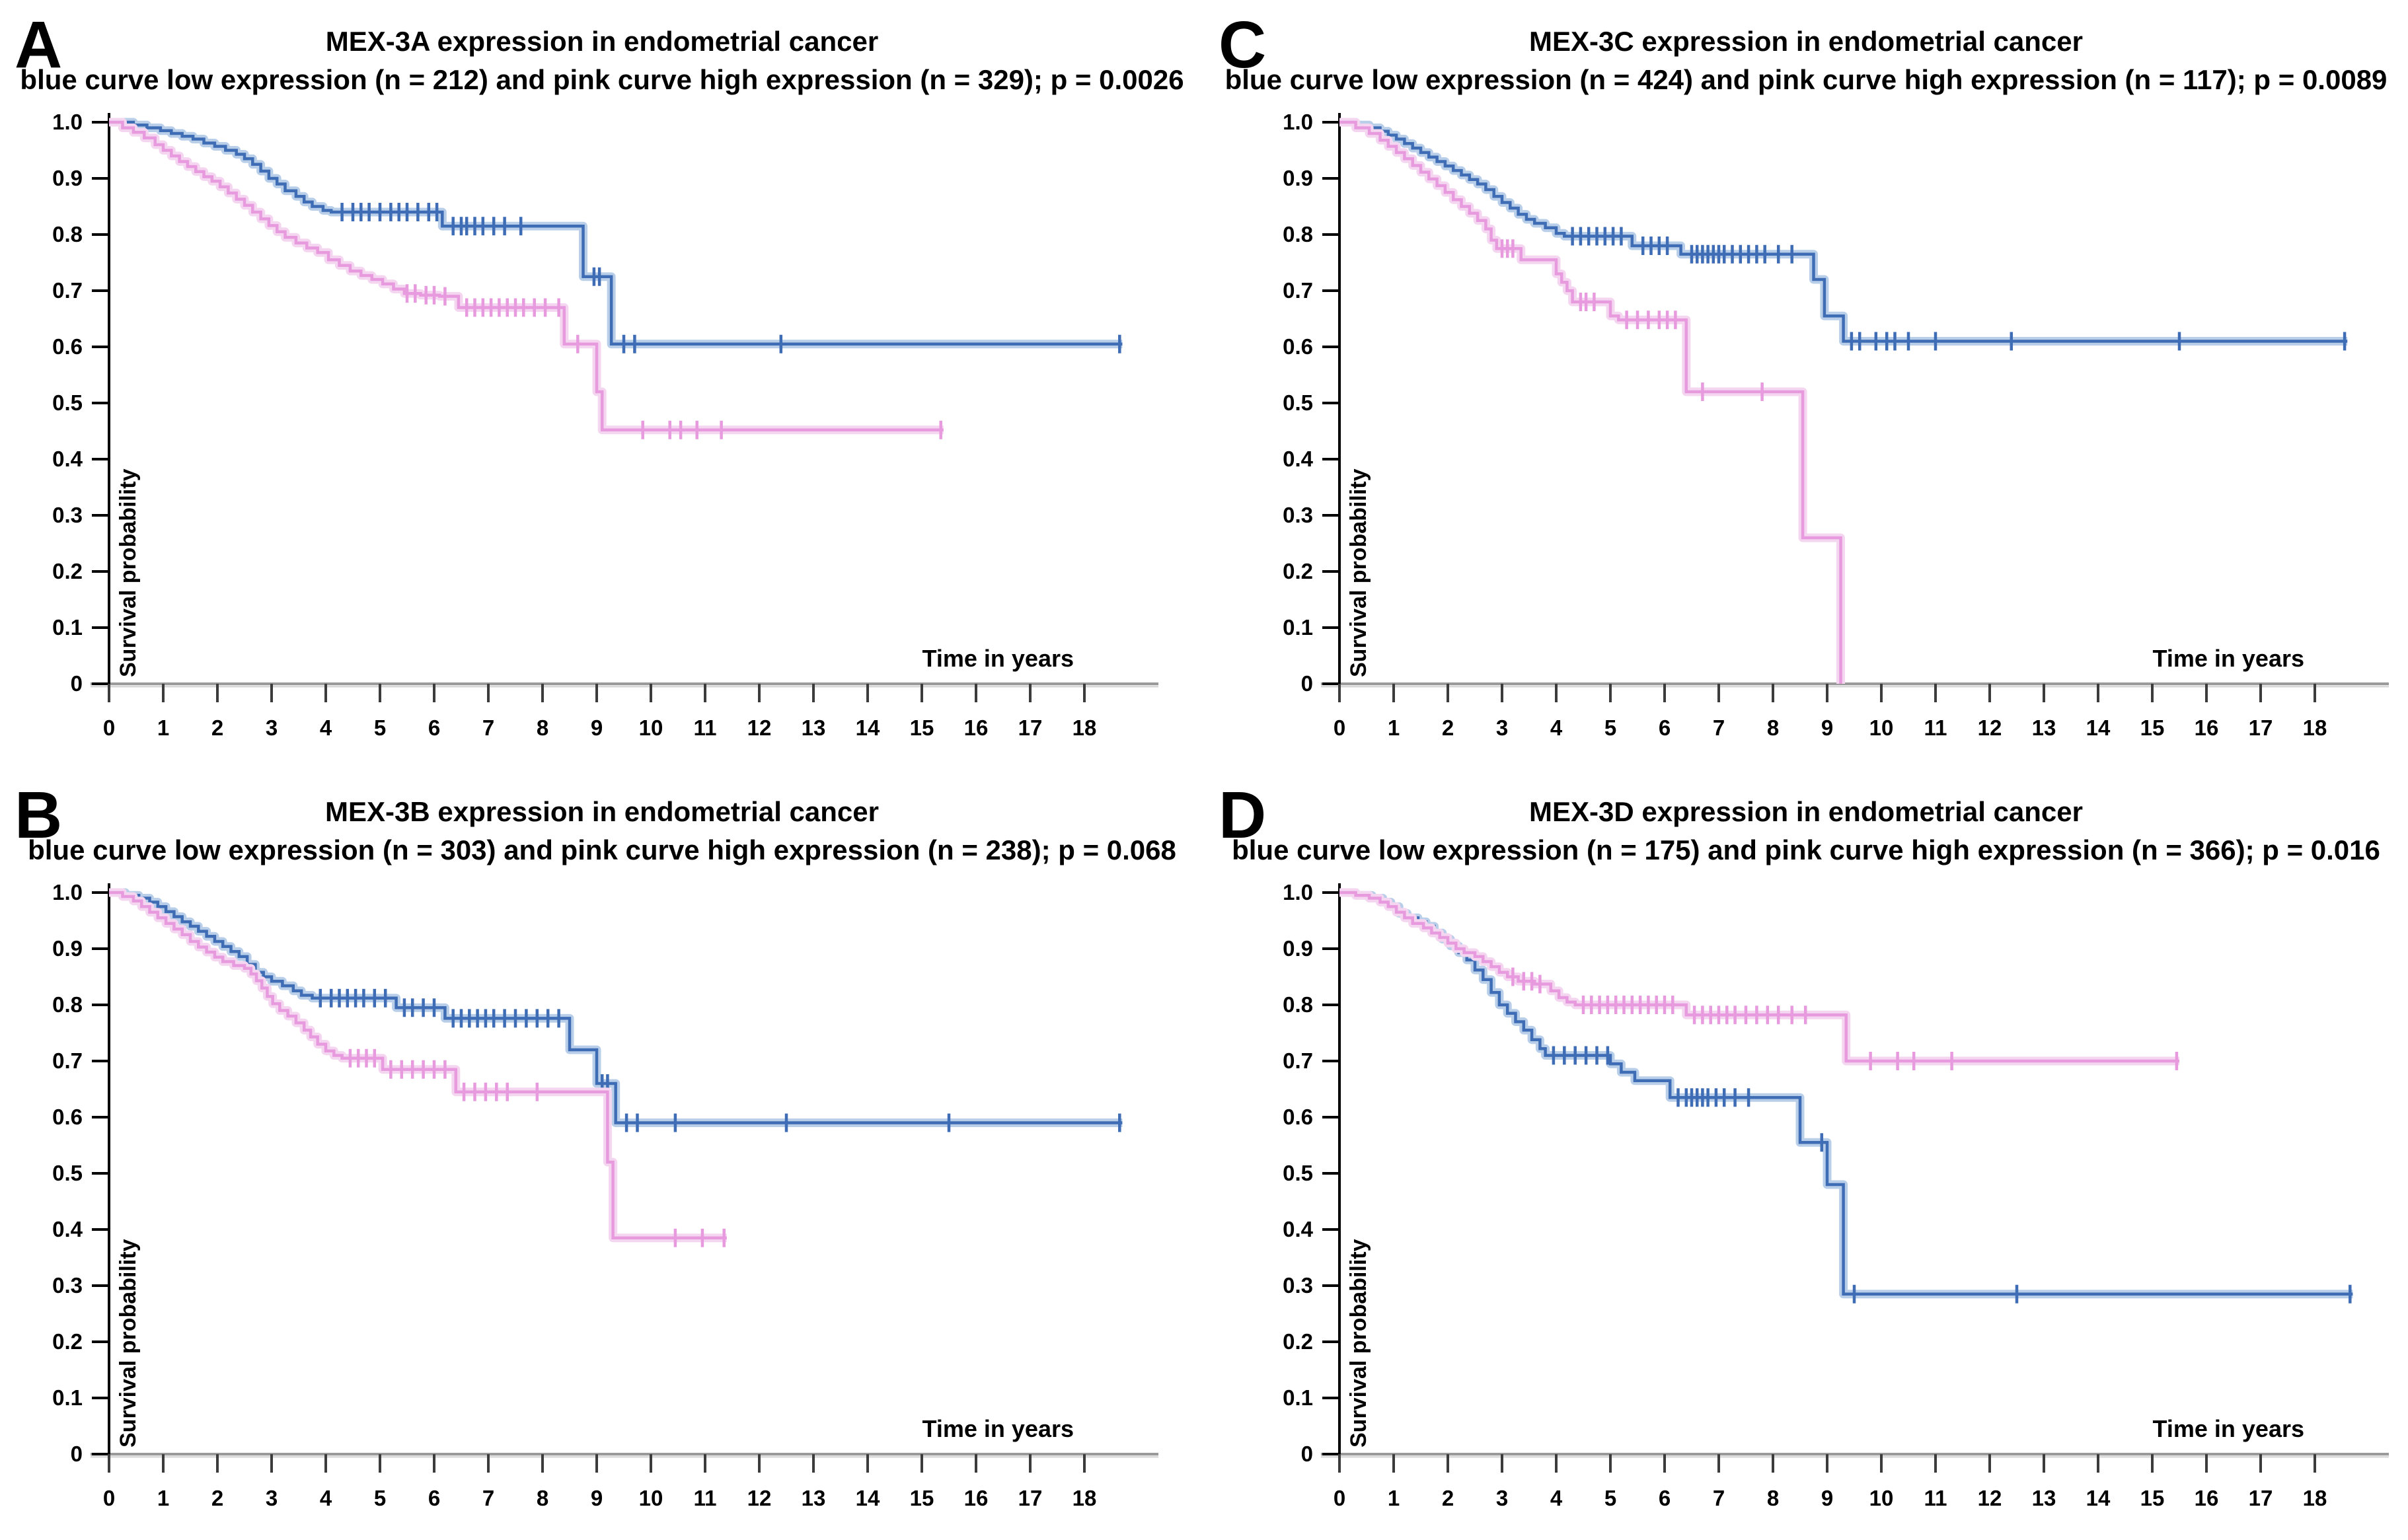 The width and height of the screenshot is (2408, 1540). What do you see at coordinates (1298, 1229) in the screenshot?
I see `y-tick-label: 0.4` at bounding box center [1298, 1229].